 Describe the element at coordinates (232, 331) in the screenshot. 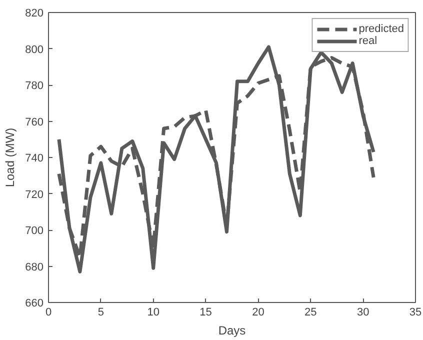

I see `x-axis-title: Days` at that location.